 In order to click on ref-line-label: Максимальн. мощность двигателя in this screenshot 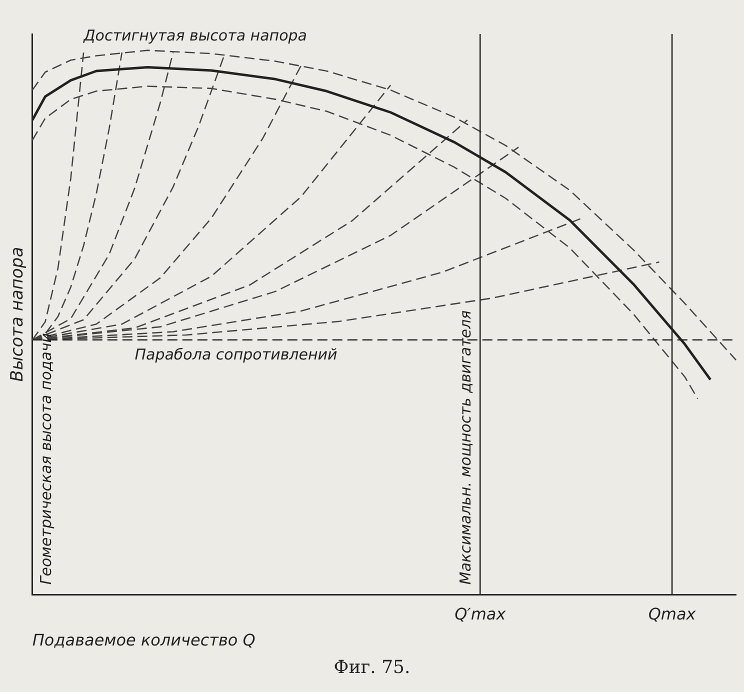, I will do `click(465, 447)`.